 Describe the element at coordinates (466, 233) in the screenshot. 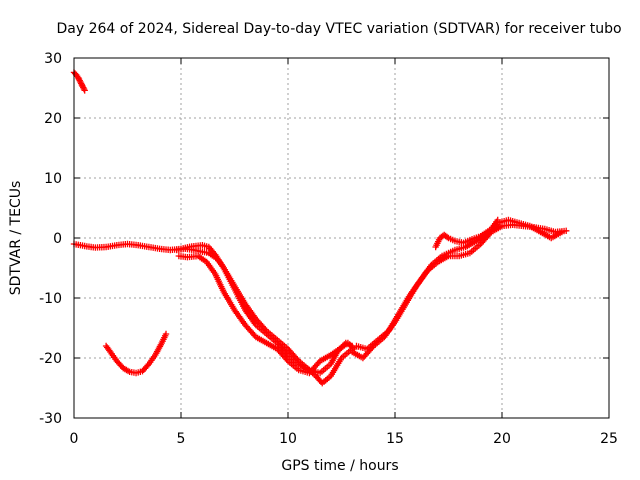

I see `series-arc-bump` at that location.